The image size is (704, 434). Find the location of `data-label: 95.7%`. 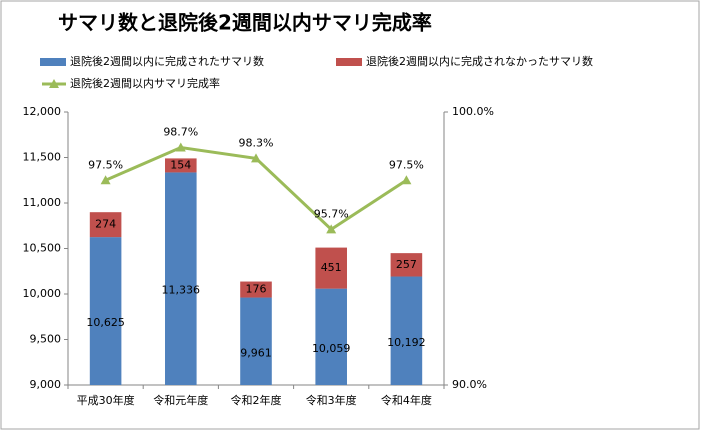

data-label: 95.7% is located at coordinates (331, 213).